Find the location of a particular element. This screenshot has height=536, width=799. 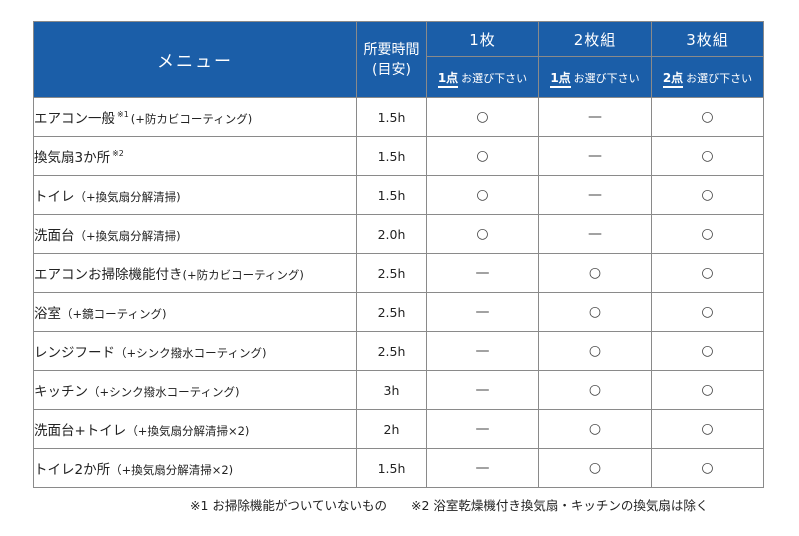

menu-item: エアコンお掃除機能付き(+防カビコーティング) is located at coordinates (195, 273).